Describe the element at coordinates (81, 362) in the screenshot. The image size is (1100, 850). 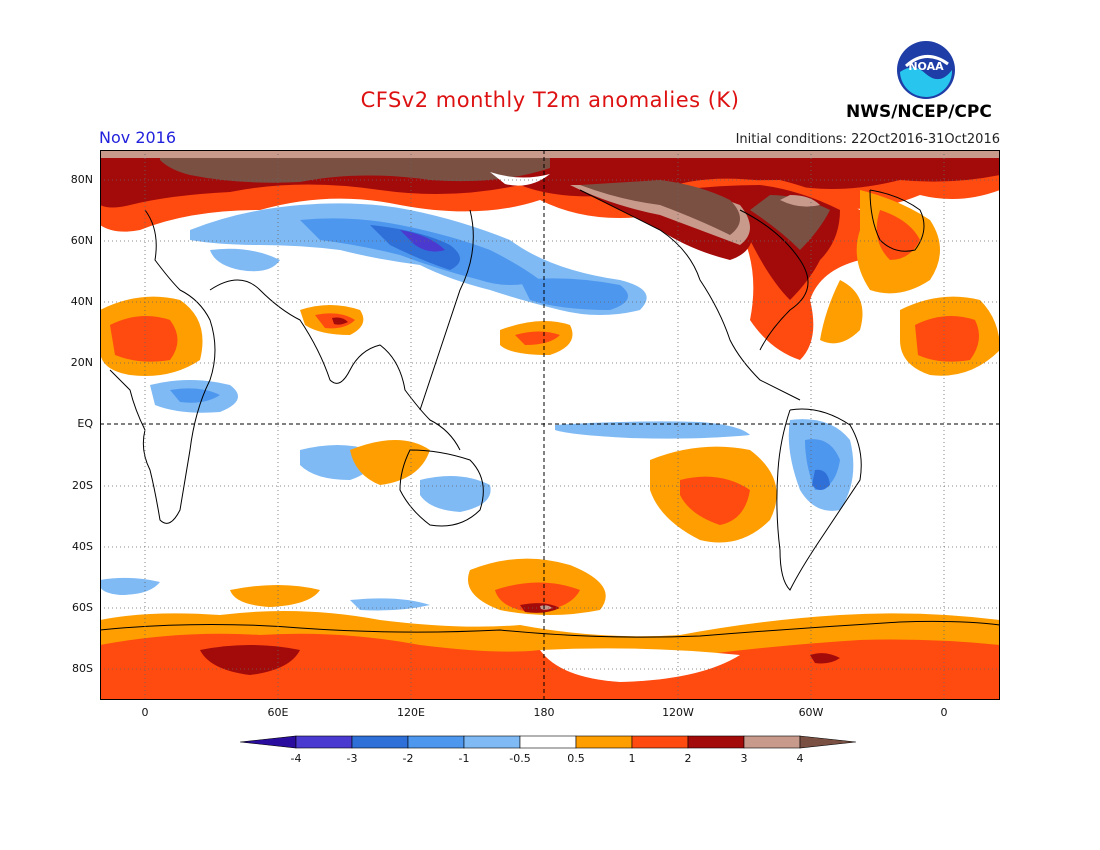
I see `lat-label: 20N` at that location.